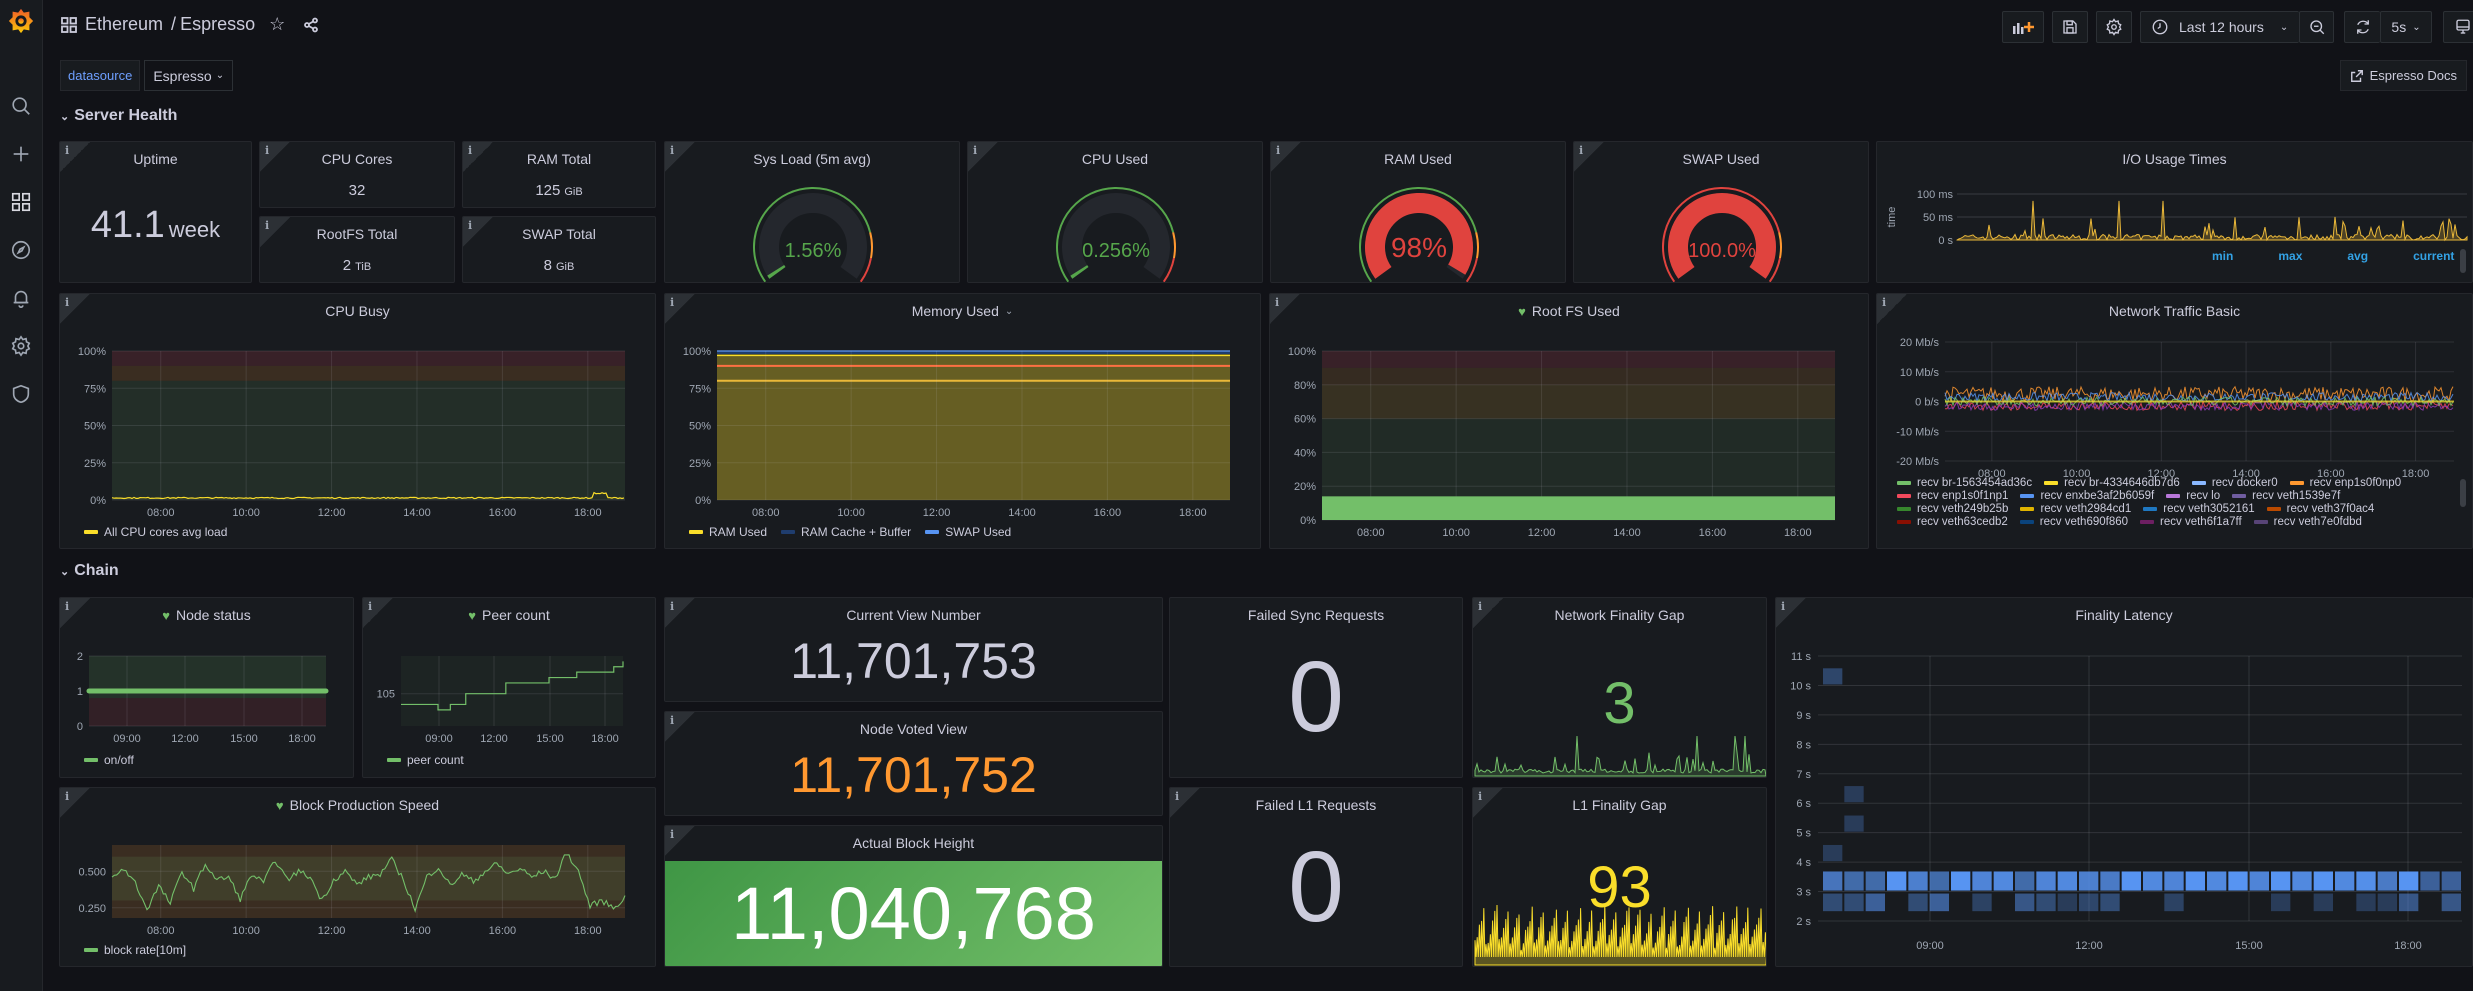 The image size is (2473, 991). Describe the element at coordinates (277, 24) in the screenshot. I see `star-icon: ☆` at that location.